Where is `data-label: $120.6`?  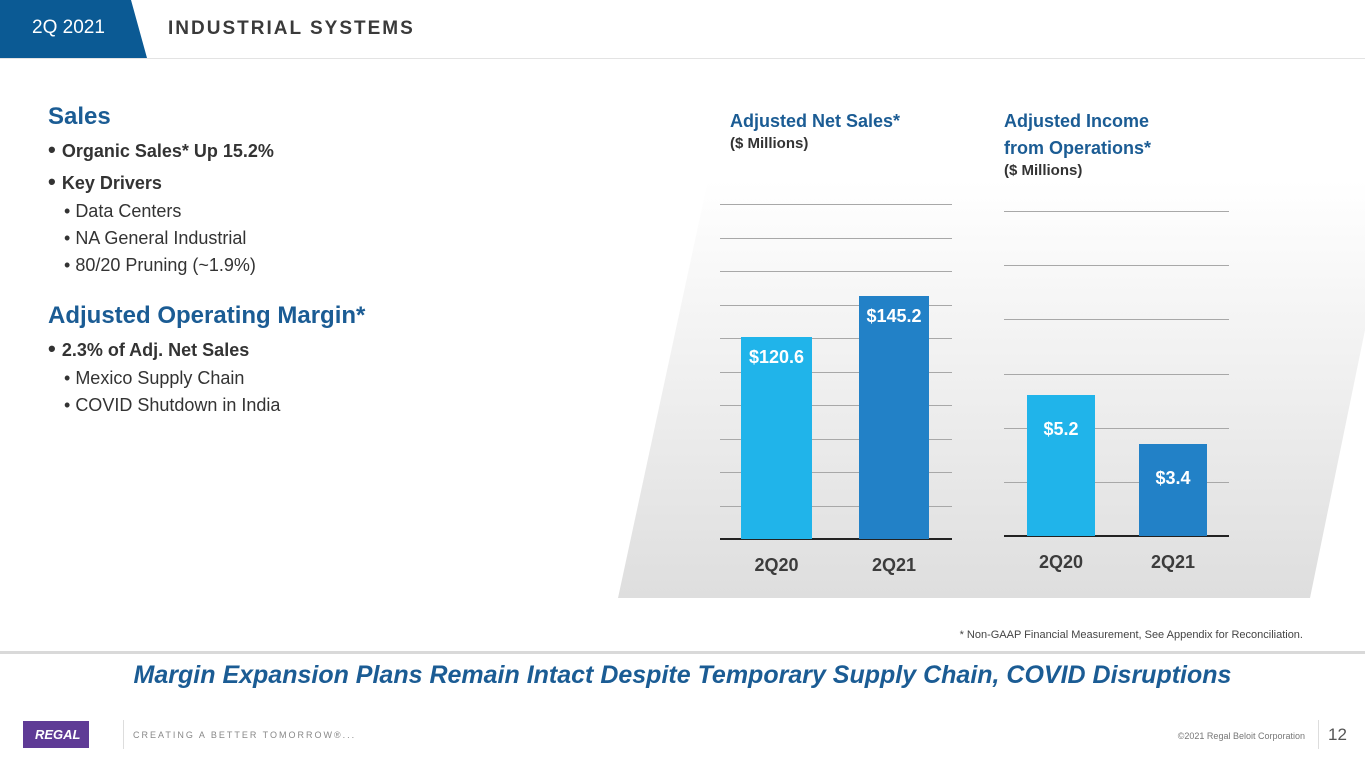
data-label: $120.6 is located at coordinates (776, 356).